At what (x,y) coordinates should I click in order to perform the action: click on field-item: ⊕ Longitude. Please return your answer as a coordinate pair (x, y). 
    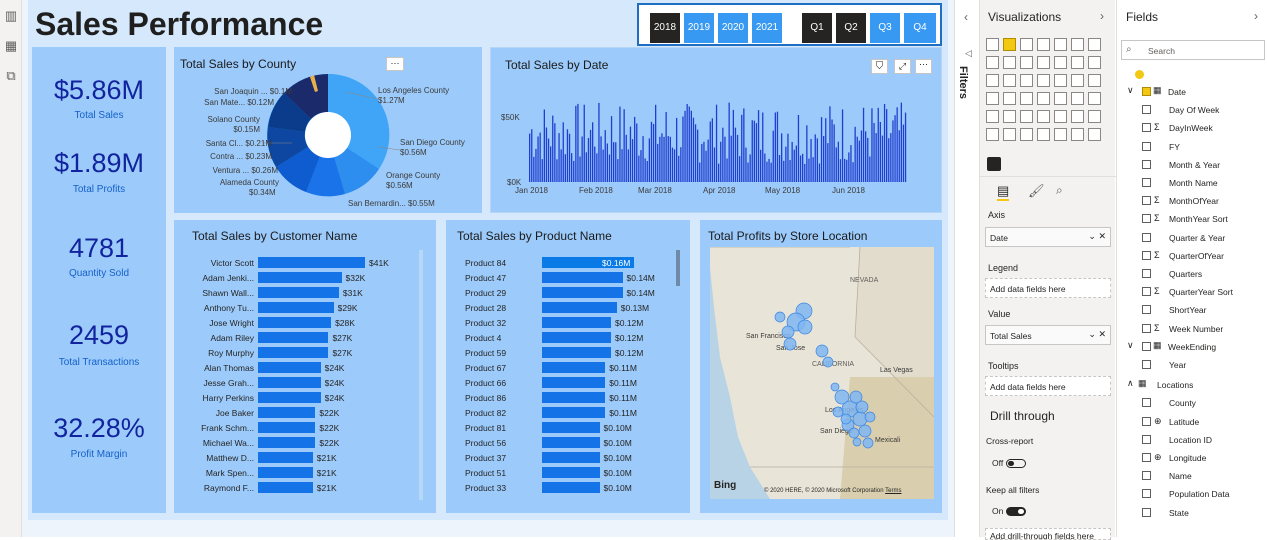
    Looking at the image, I should click on (1192, 459).